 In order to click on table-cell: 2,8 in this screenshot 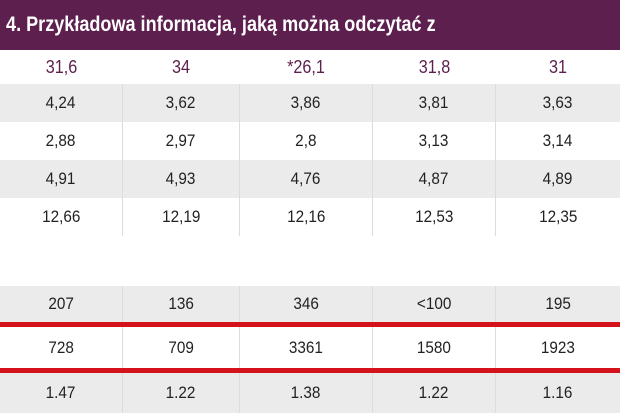, I will do `click(306, 141)`.